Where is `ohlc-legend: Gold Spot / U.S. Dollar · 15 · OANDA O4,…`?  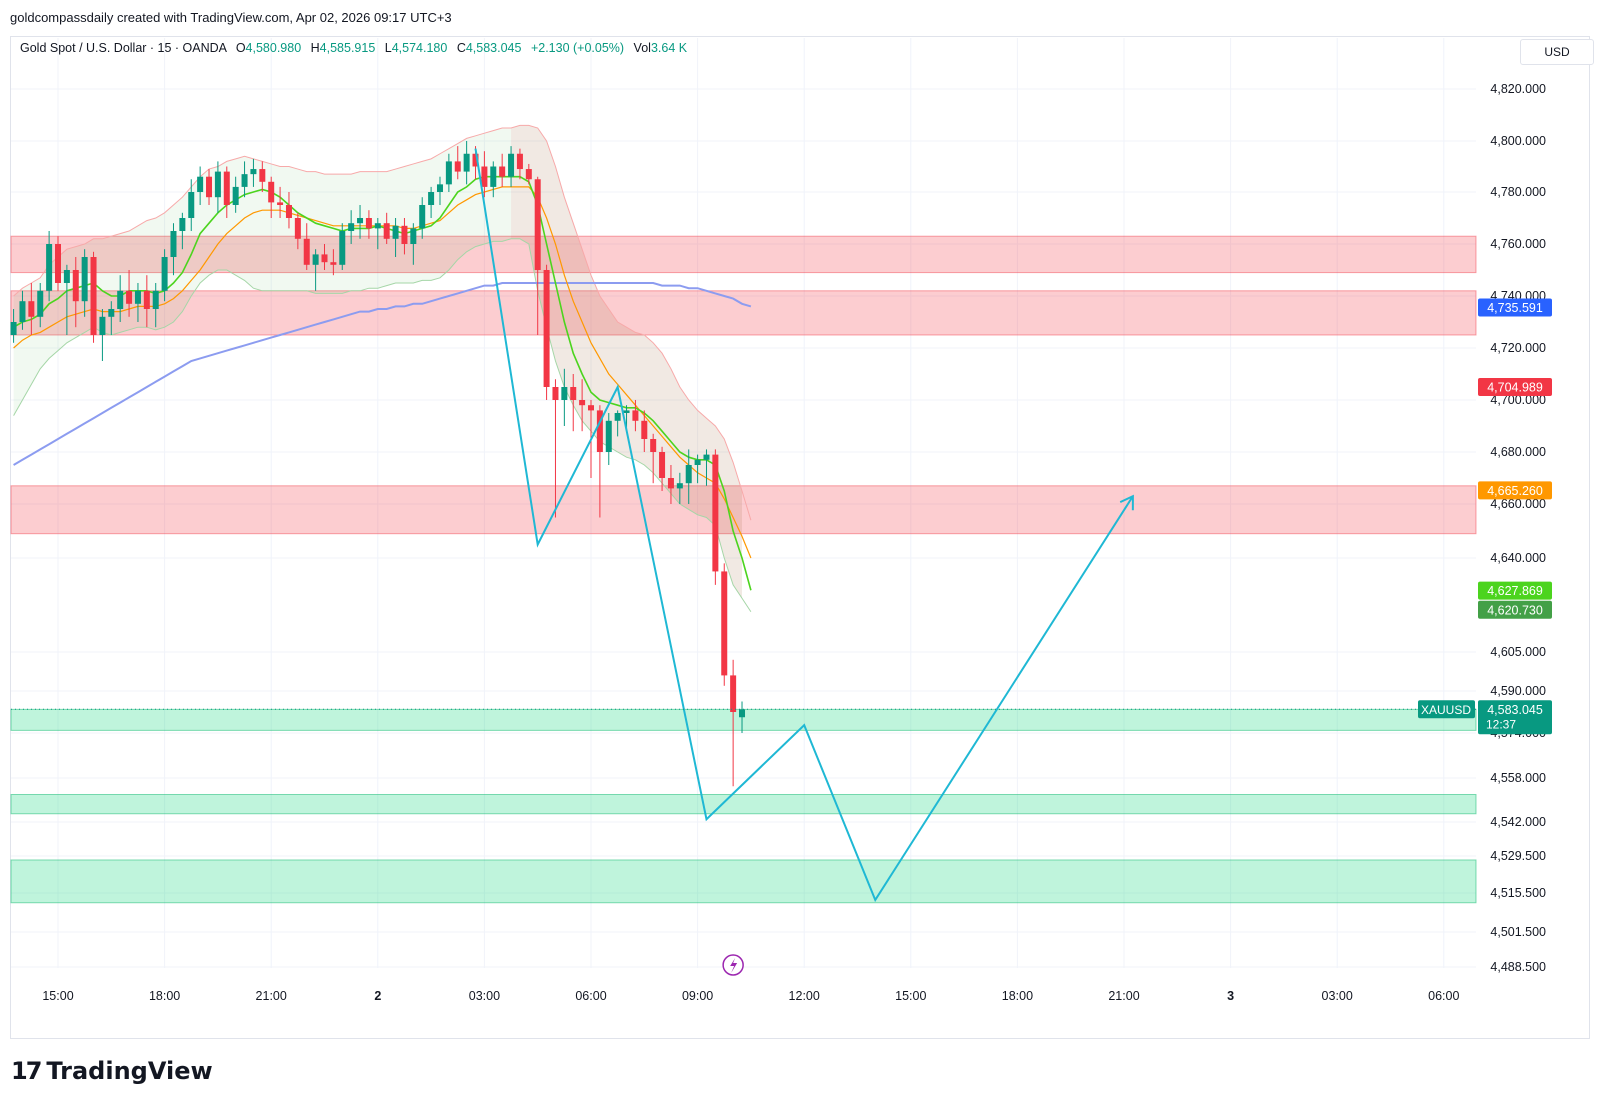
ohlc-legend: Gold Spot / U.S. Dollar · 15 · OANDA O4,… is located at coordinates (353, 48).